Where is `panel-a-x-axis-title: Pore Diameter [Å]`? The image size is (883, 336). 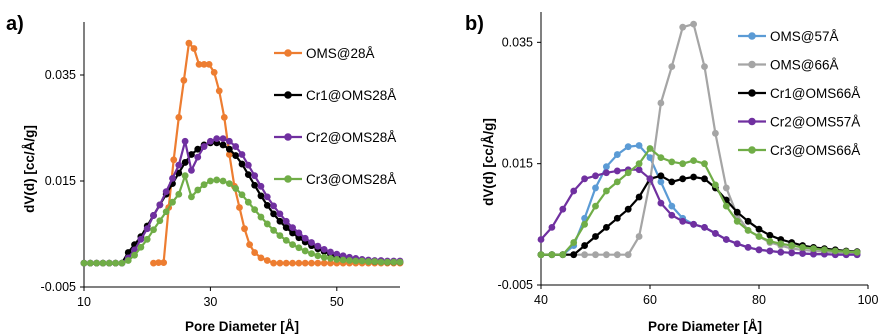
panel-a-x-axis-title: Pore Diameter [Å] is located at coordinates (242, 326).